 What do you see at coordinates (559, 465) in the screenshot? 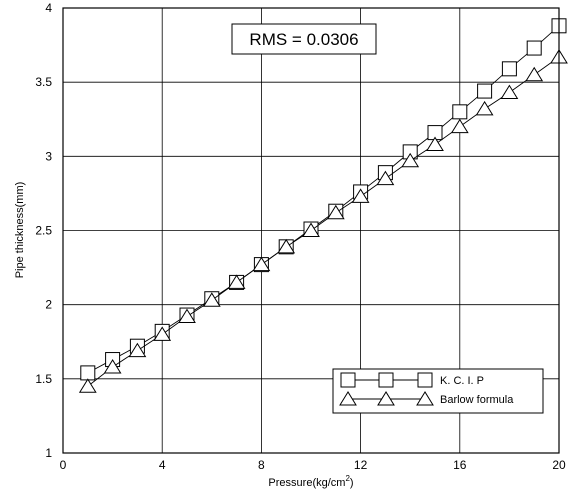
I see `x-tick-label: 20` at bounding box center [559, 465].